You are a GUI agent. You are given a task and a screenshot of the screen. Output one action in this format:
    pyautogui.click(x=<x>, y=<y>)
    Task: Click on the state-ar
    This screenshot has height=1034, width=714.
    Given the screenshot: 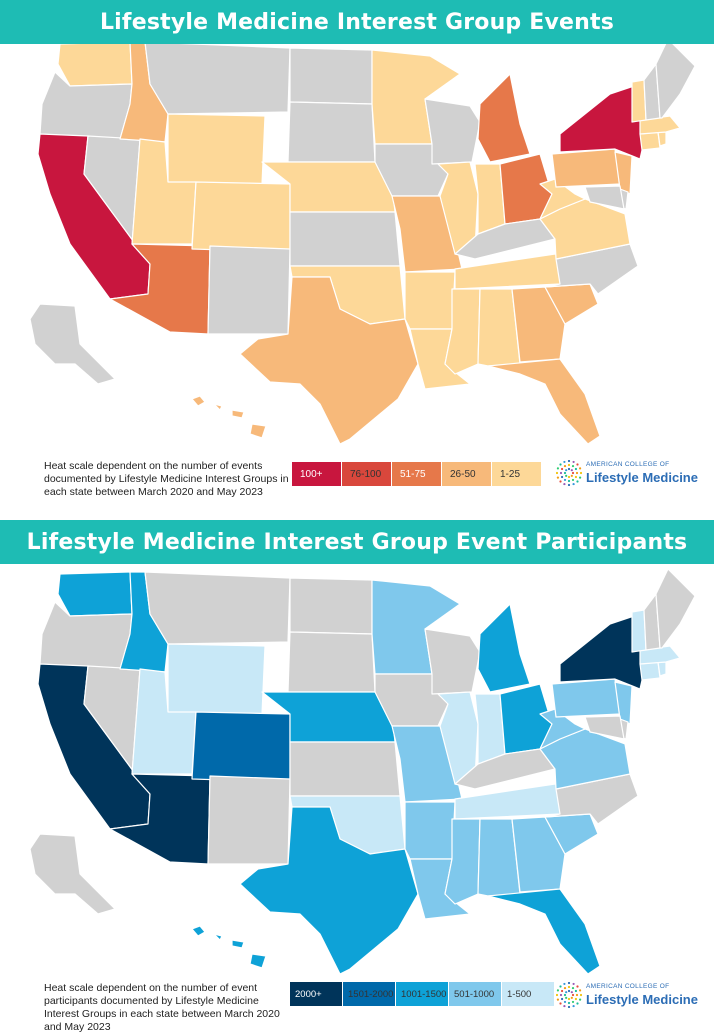 What is the action you would take?
    pyautogui.click(x=430, y=830)
    